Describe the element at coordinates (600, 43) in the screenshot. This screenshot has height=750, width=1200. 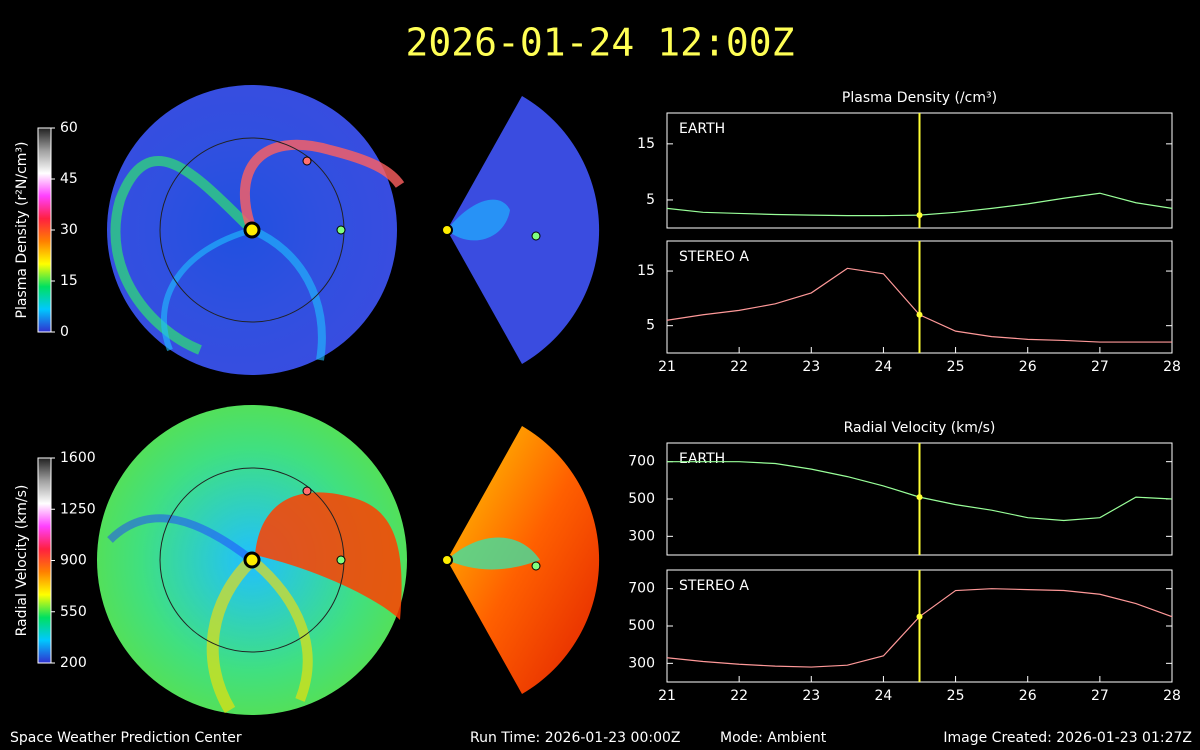
I see `title: 2026-01-24 12:00Z` at that location.